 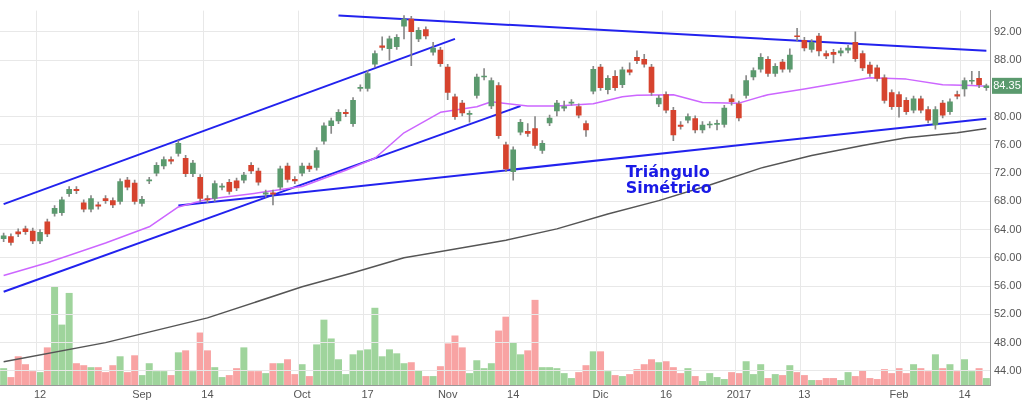 What do you see at coordinates (739, 393) in the screenshot?
I see `x-tick-label: 2017` at bounding box center [739, 393].